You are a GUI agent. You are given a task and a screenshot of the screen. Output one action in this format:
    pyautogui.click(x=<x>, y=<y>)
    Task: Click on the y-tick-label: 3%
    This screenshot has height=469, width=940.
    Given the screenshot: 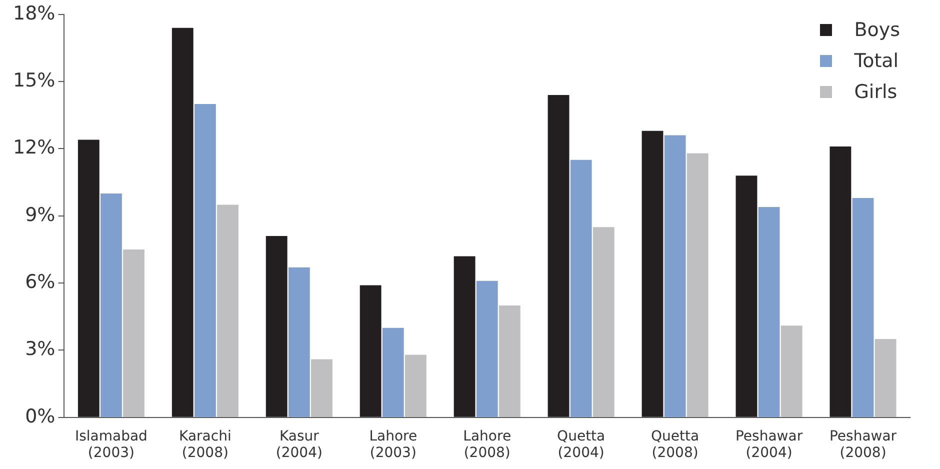 What is the action you would take?
    pyautogui.click(x=40, y=349)
    